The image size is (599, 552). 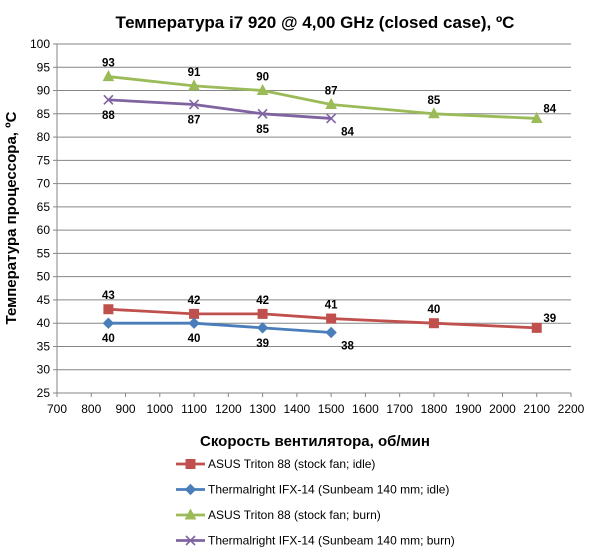 I want to click on x-tick-label: 1600, so click(x=365, y=409).